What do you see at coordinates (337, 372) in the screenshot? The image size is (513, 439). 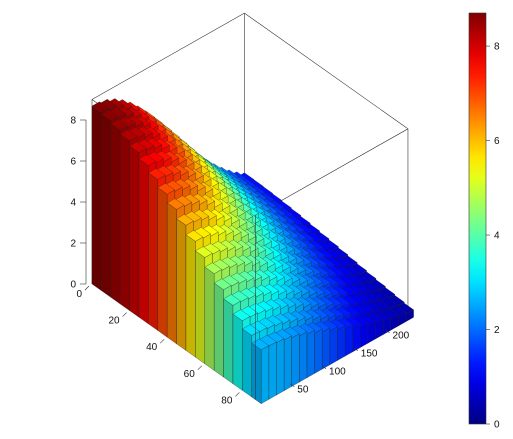 I see `y-tick-label: 100` at bounding box center [337, 372].